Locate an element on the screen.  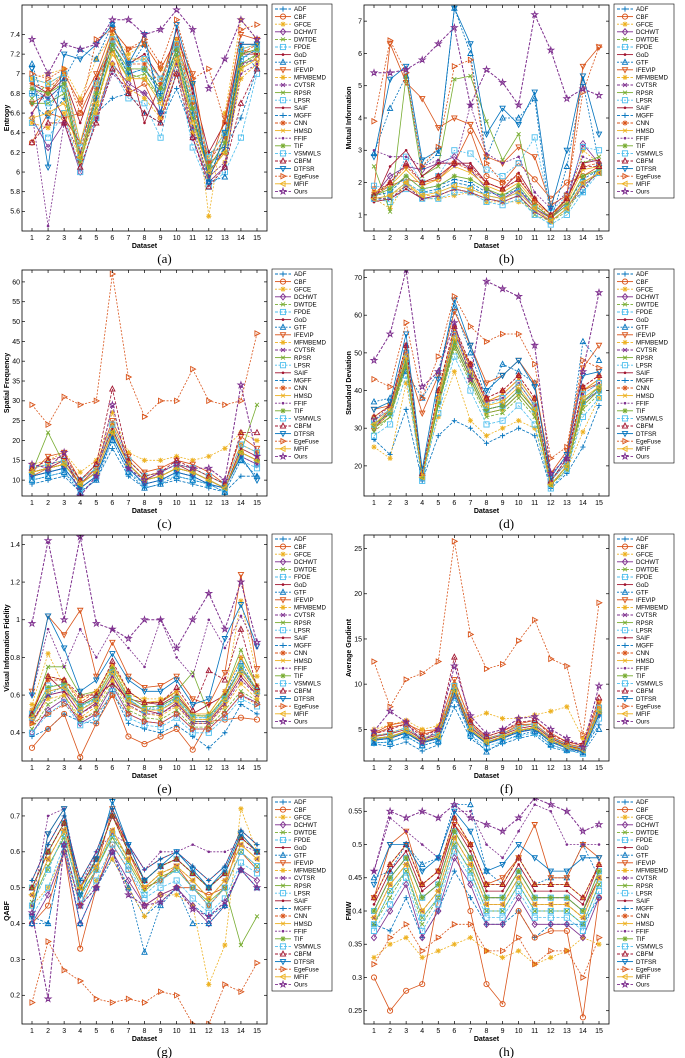
x-tick-label: 5 is located at coordinates (438, 503).